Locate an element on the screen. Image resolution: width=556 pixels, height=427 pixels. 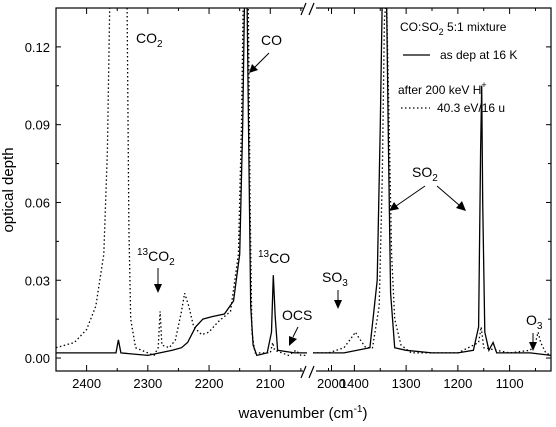
x-tick-label-left: 2200 is located at coordinates (209, 383).